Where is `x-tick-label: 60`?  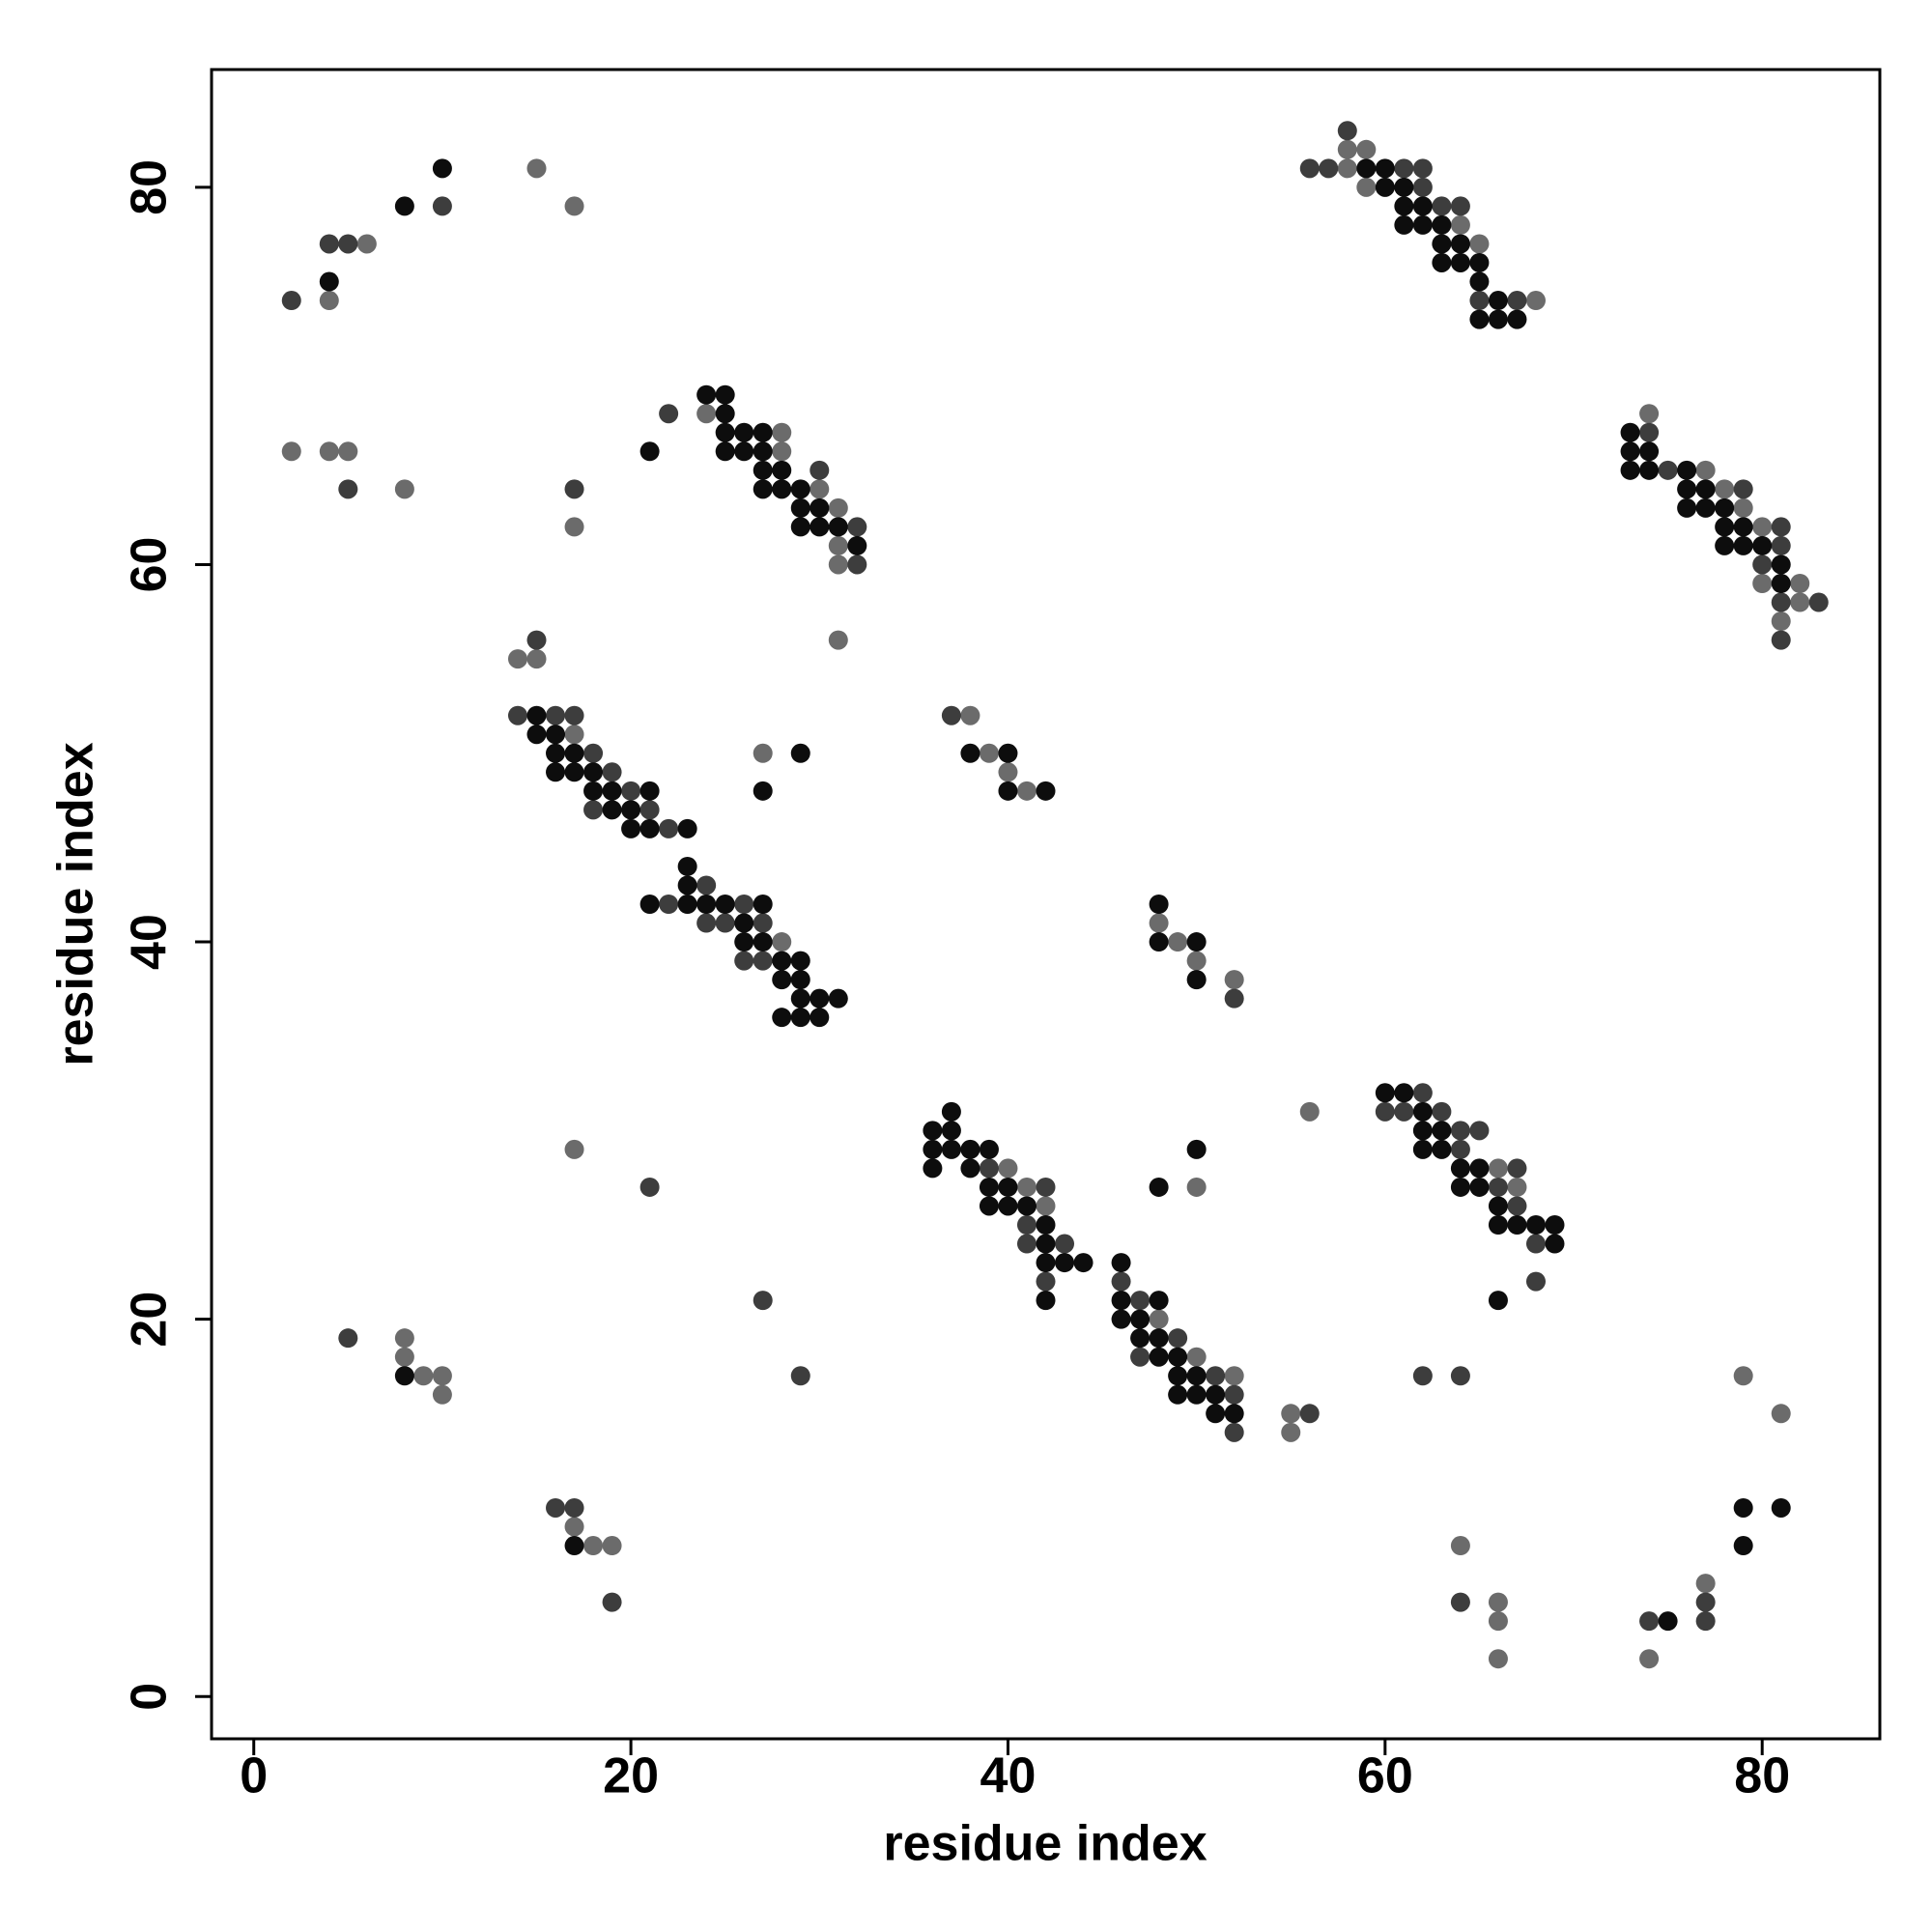
x-tick-label: 60 is located at coordinates (1385, 1776).